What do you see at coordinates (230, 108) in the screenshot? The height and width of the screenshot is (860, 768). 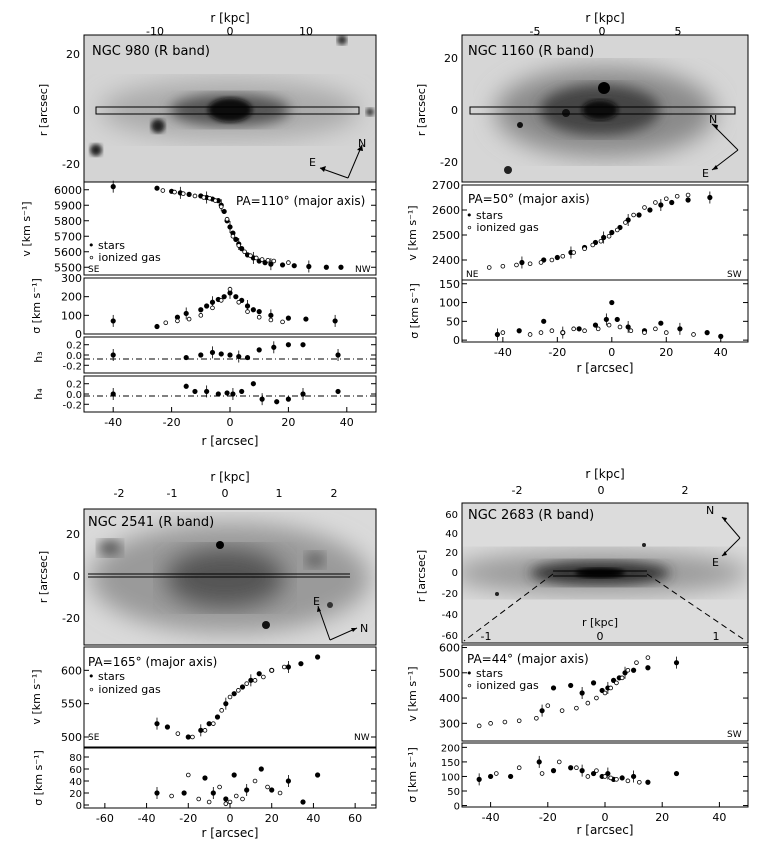 I see `galaxy-image` at bounding box center [230, 108].